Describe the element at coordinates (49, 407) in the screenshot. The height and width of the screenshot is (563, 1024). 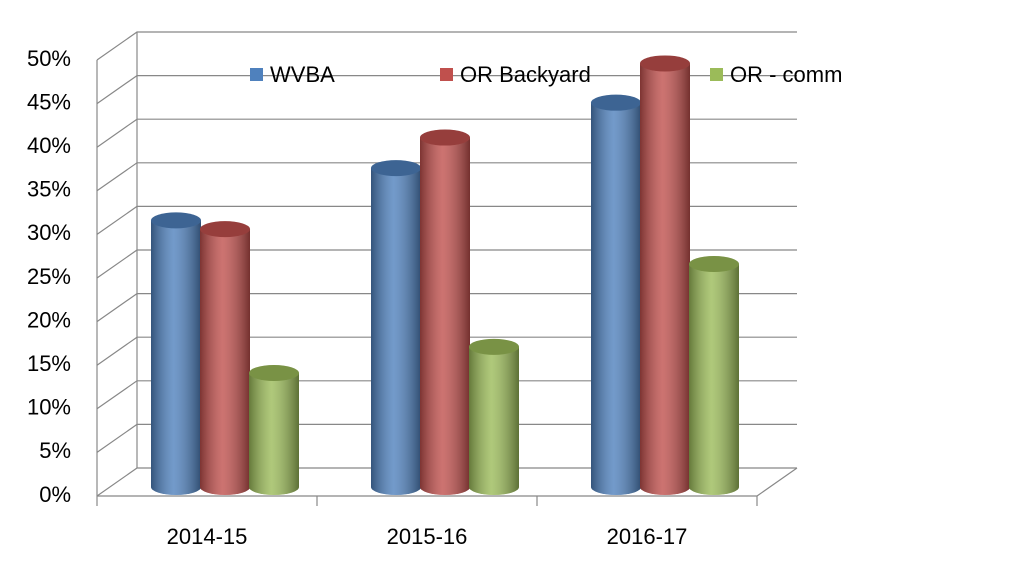
I see `y-tick-label: 10%` at that location.